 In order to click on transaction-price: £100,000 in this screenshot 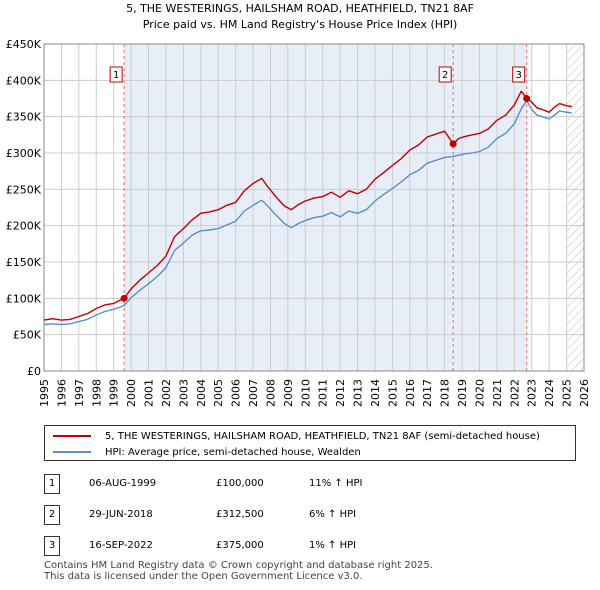, I will do `click(240, 483)`.